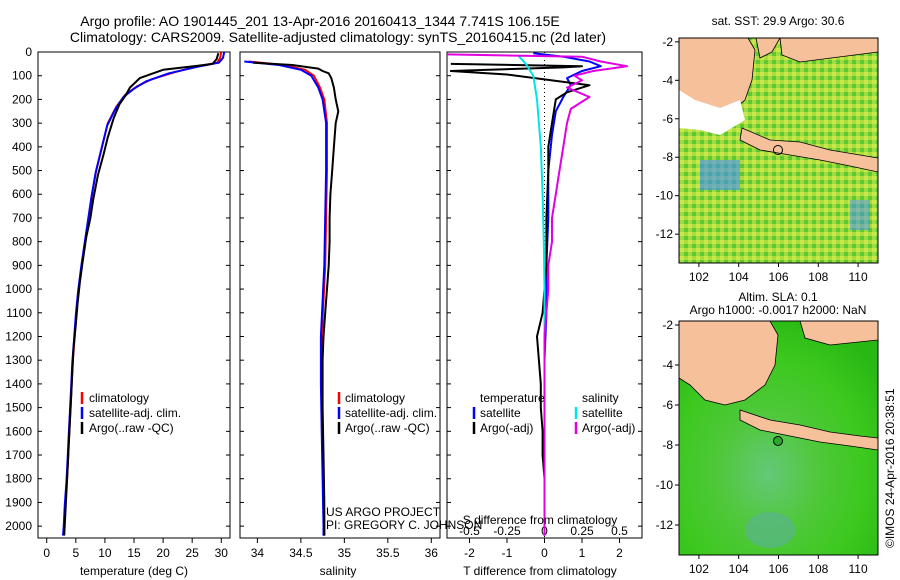 The image size is (900, 580). What do you see at coordinates (531, 295) in the screenshot?
I see `series-line-salinity-satellite` at bounding box center [531, 295].